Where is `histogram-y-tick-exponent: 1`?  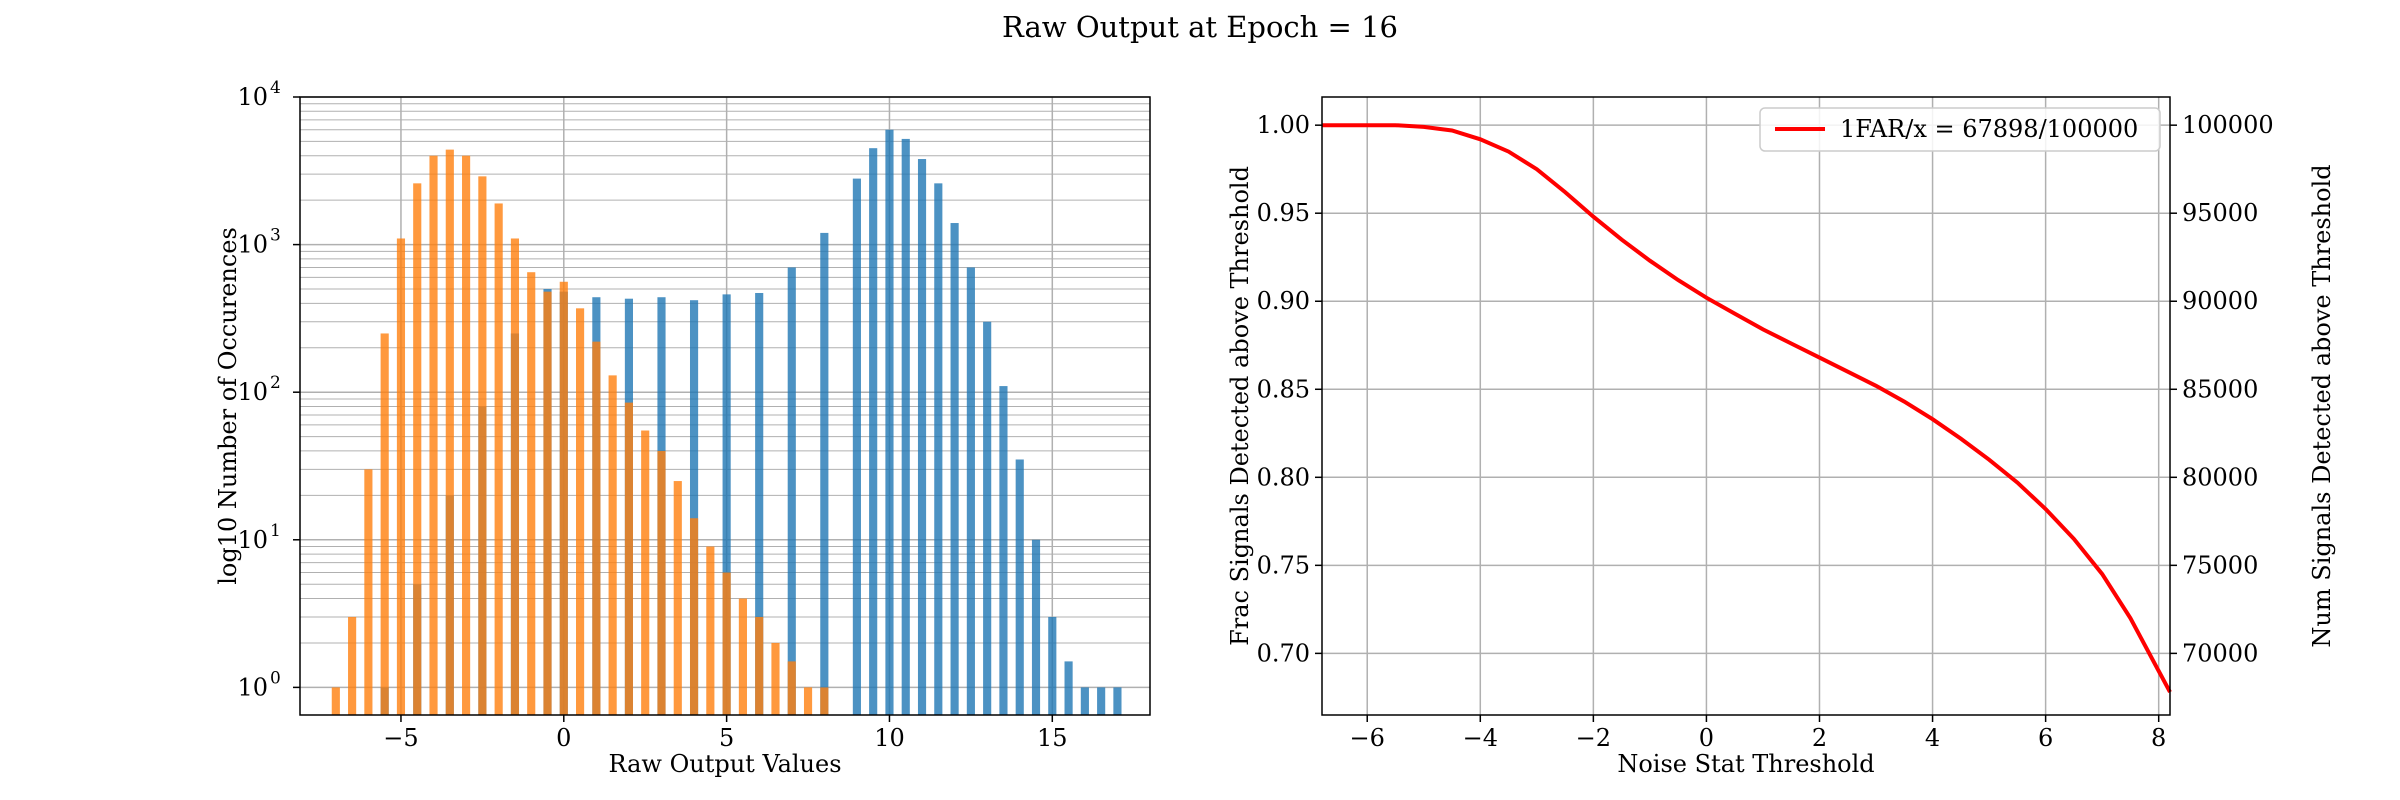 histogram-y-tick-exponent: 1 is located at coordinates (275, 531).